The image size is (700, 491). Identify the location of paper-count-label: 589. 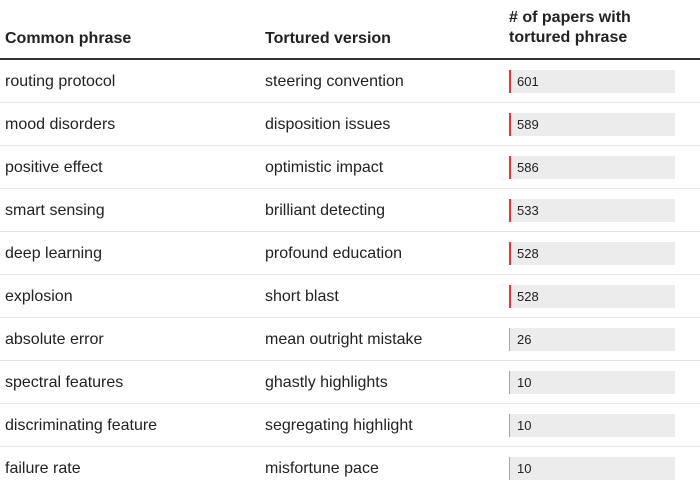
(528, 124).